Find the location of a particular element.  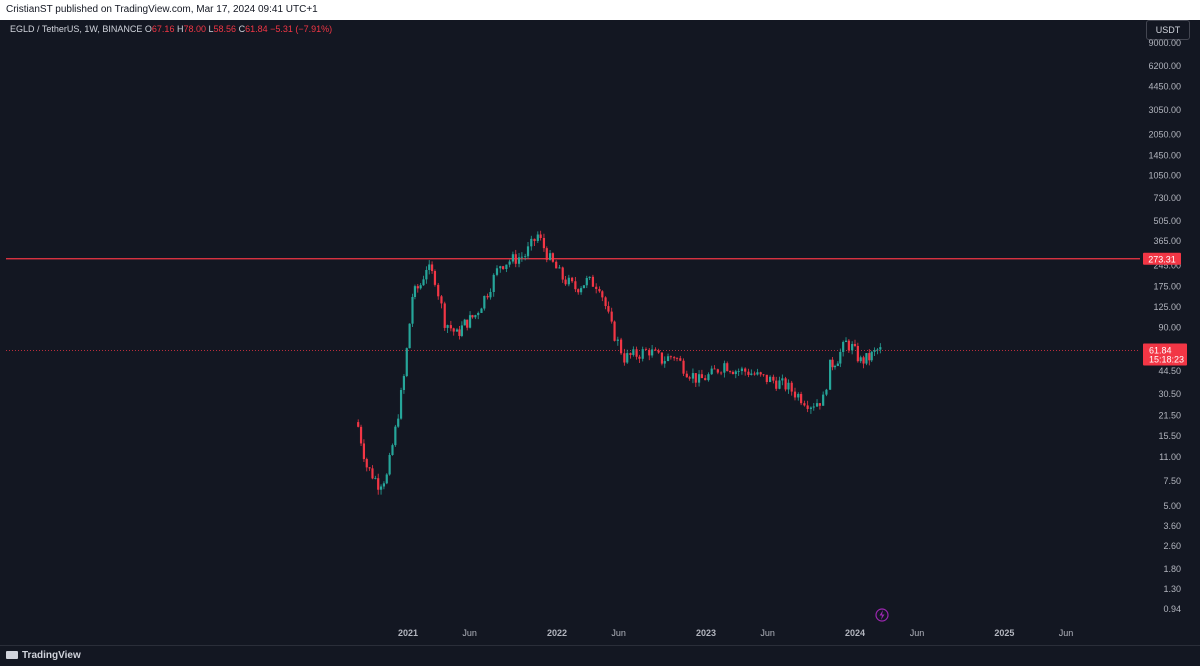

tradingview-logo: TradingView is located at coordinates (43, 655).